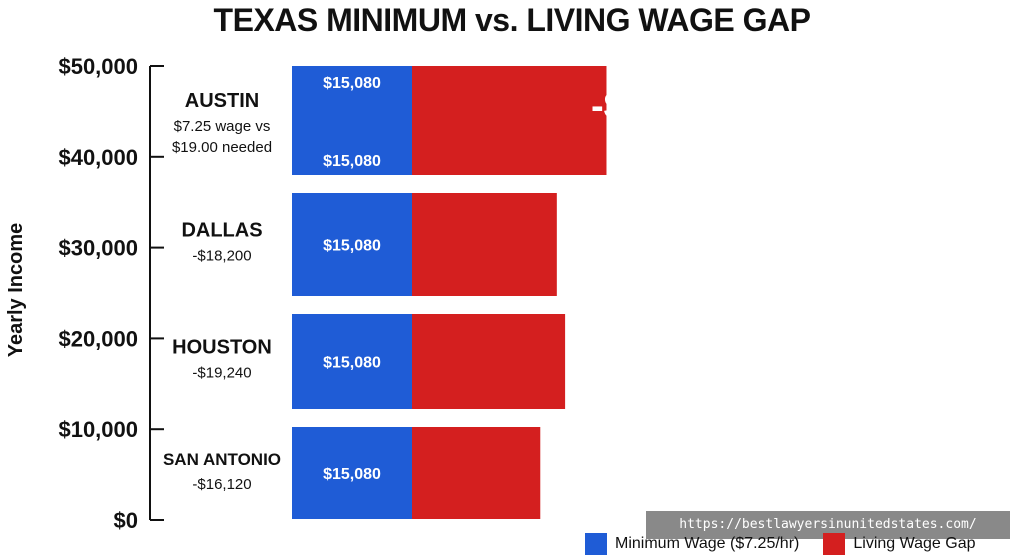 This screenshot has width=1024, height=559. What do you see at coordinates (98, 338) in the screenshot?
I see `y-tick-label: $20,000` at bounding box center [98, 338].